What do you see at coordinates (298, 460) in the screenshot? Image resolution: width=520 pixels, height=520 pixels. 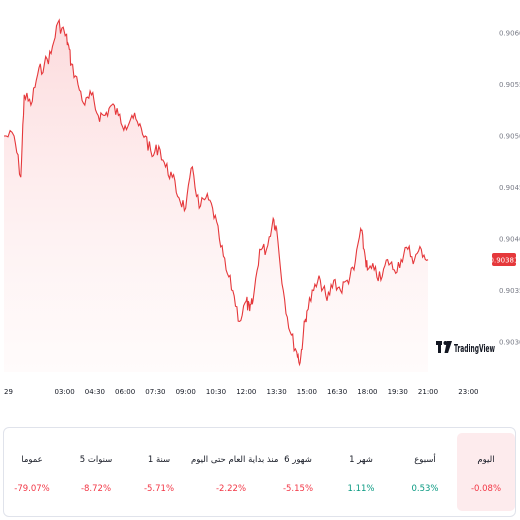 I see `perf-period-label: 6 شهور` at bounding box center [298, 460].